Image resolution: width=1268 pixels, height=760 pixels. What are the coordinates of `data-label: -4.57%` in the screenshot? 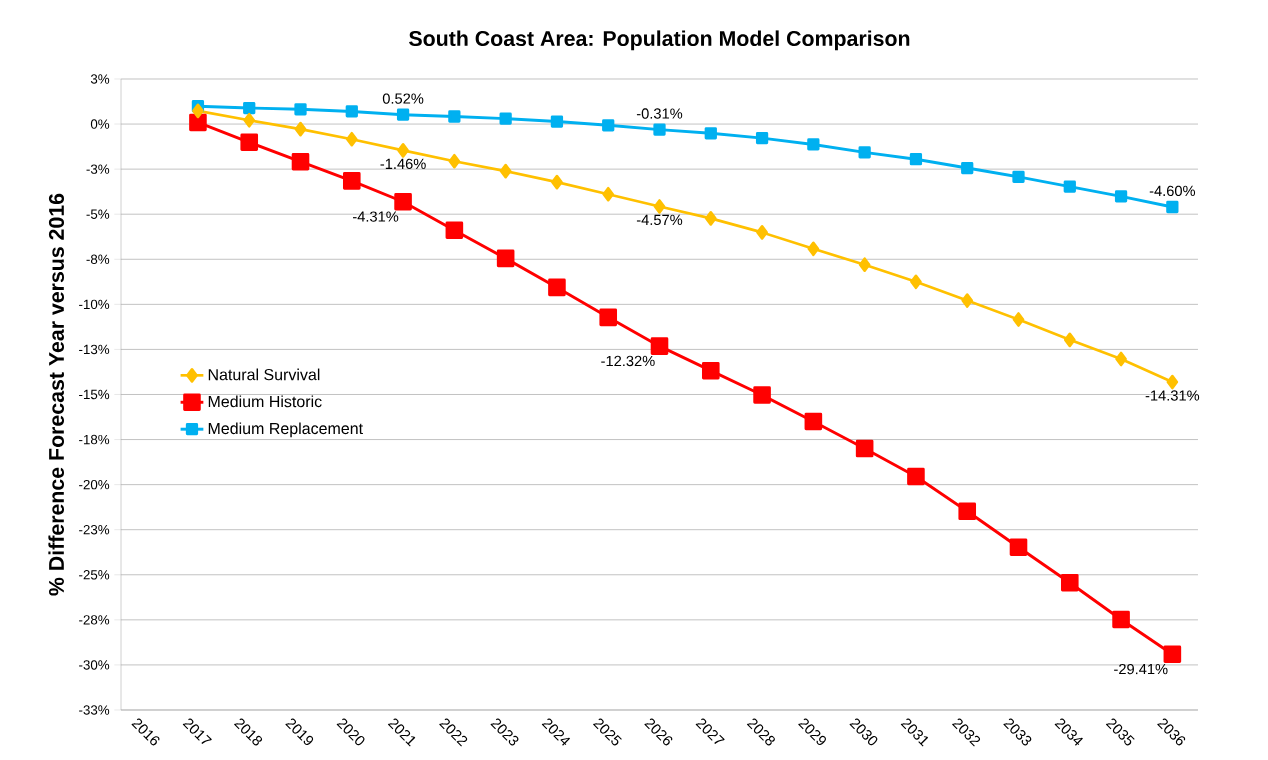 It's located at (659, 220).